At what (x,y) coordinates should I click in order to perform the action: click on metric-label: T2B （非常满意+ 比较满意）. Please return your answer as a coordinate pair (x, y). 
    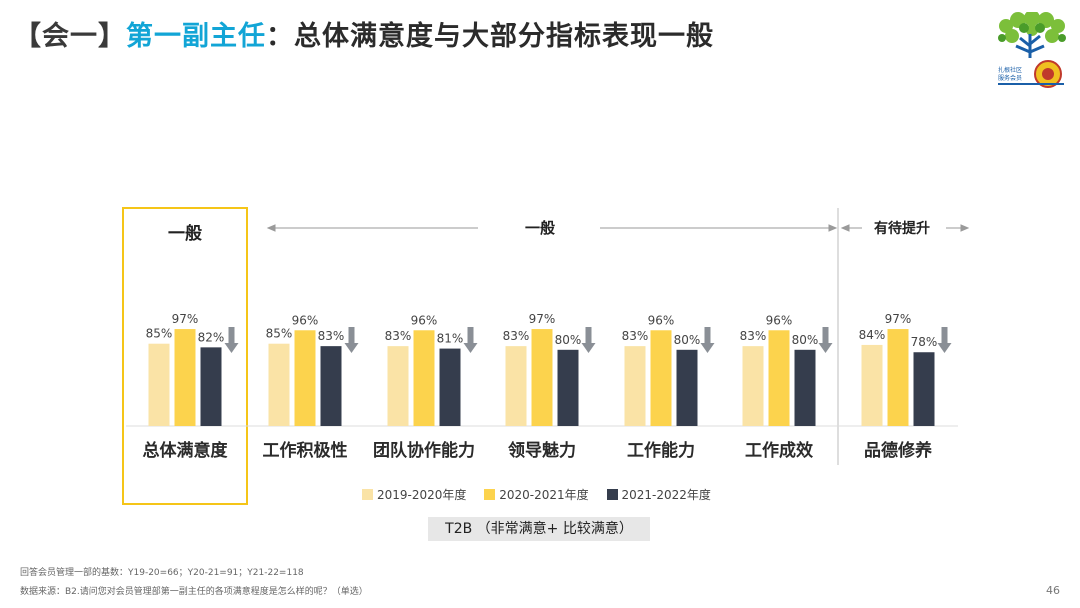
    Looking at the image, I should click on (539, 529).